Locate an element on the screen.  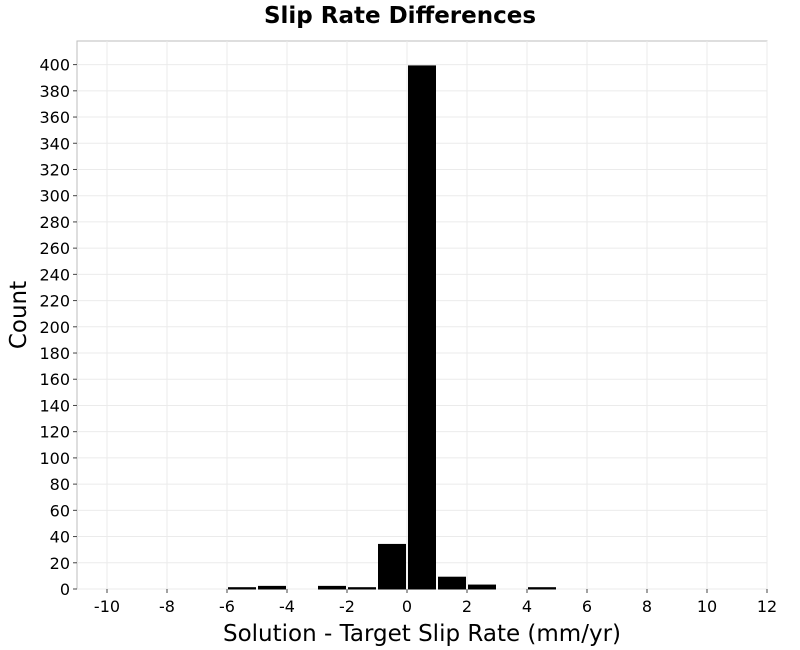
y-tick-label: 120 is located at coordinates (54, 432).